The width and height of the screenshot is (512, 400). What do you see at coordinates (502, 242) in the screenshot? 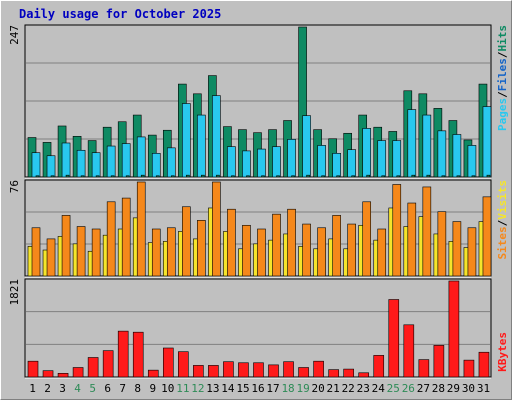
I see `legend-sites-visits-part: Sites` at bounding box center [502, 242].